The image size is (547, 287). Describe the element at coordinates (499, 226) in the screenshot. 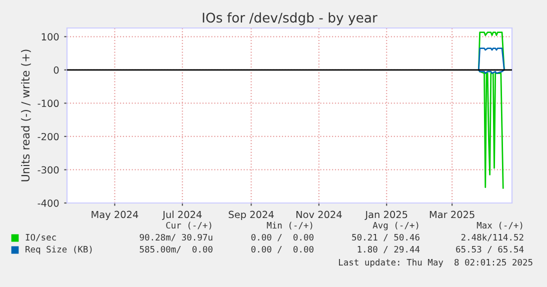

I see `text: Max (-/+)` at that location.